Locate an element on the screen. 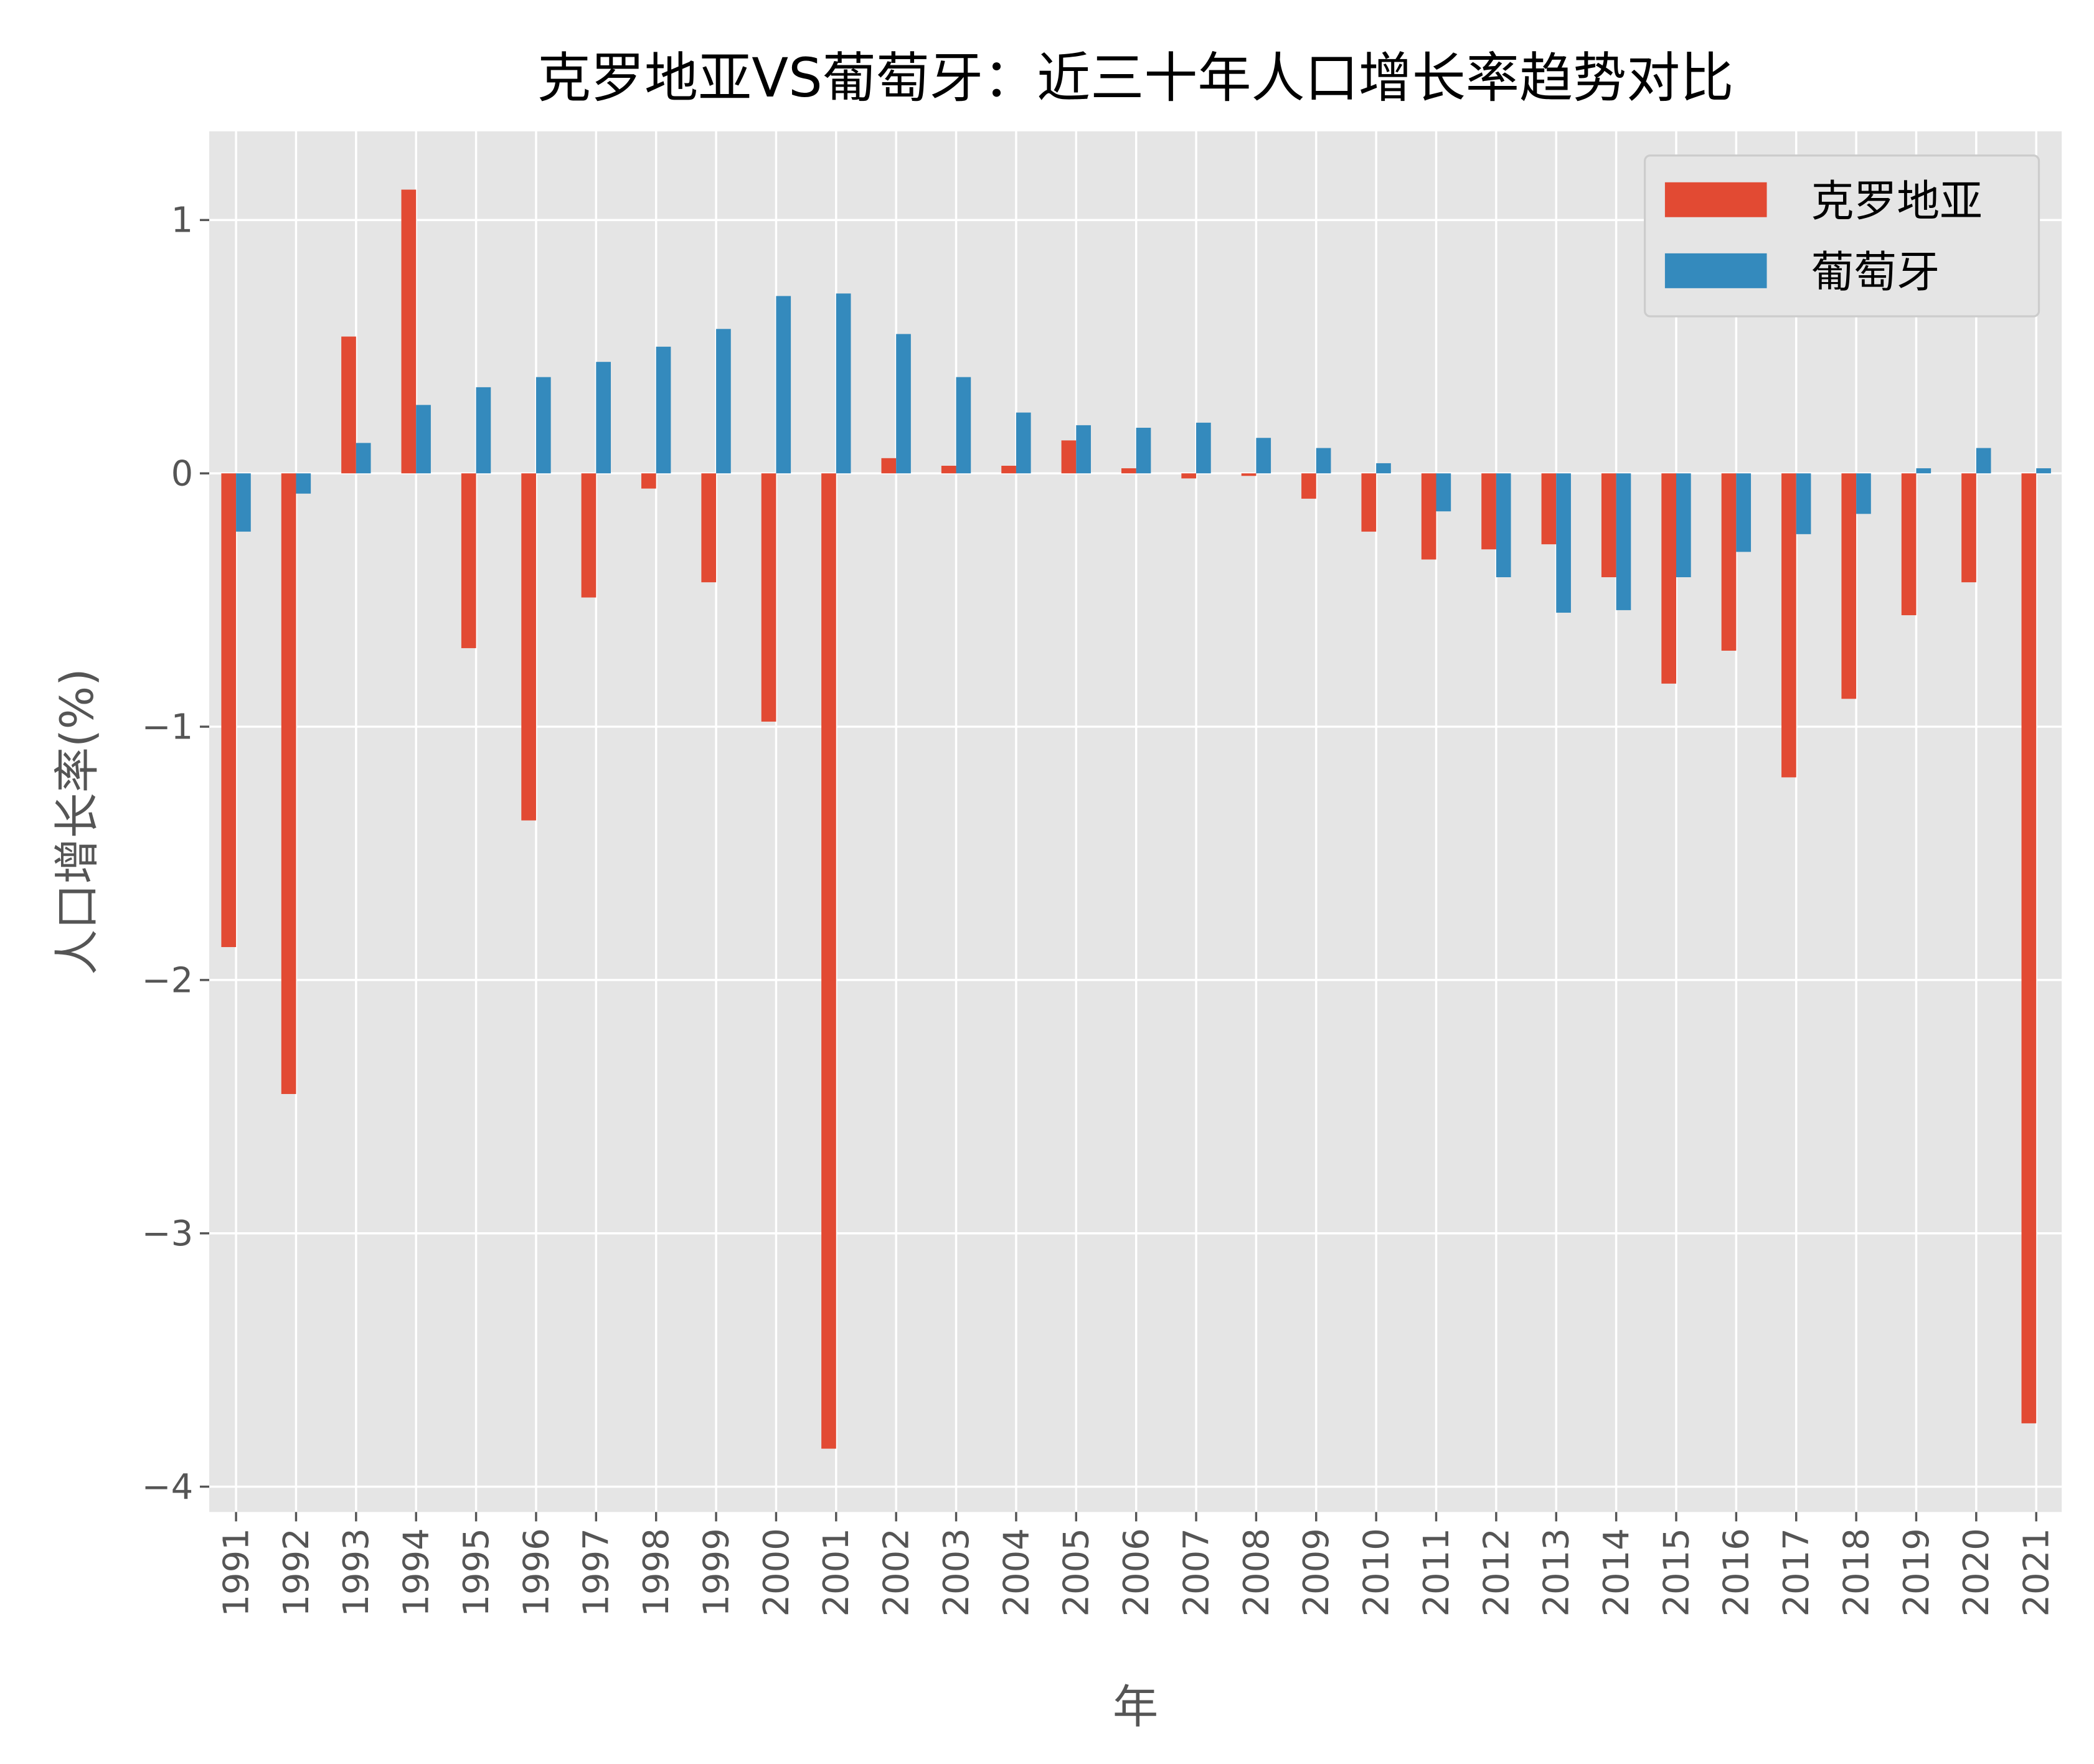 Image resolution: width=2094 pixels, height=1764 pixels. bar-croatia-2005 is located at coordinates (1069, 457).